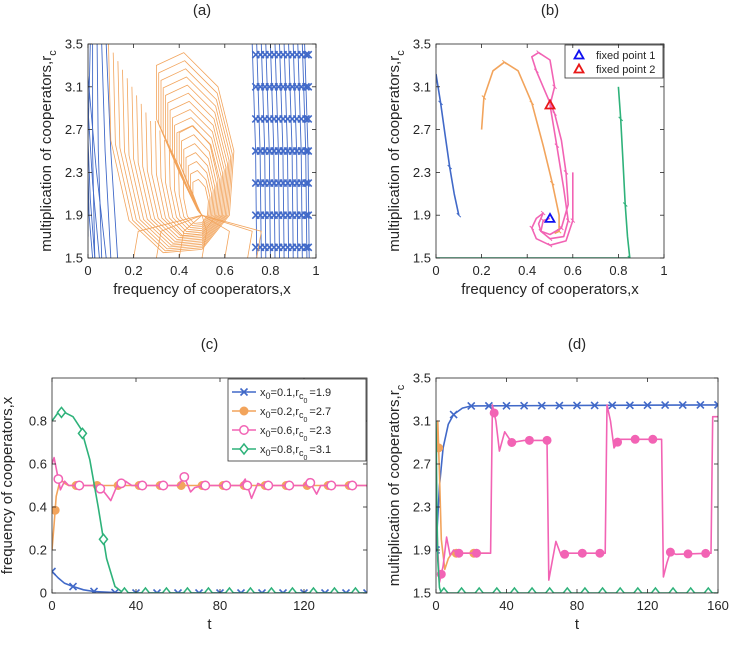 The width and height of the screenshot is (734, 646). I want to click on x-tick-label: 0.4, so click(527, 270).